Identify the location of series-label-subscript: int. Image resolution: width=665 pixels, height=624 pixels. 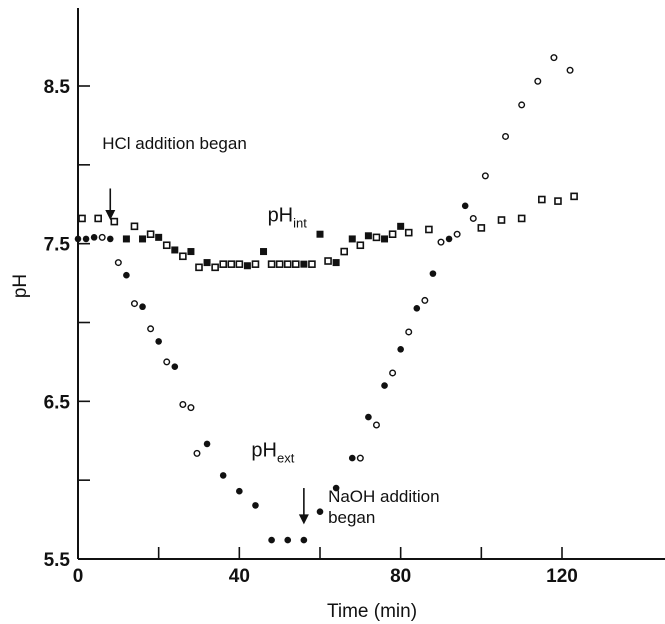
(300, 223).